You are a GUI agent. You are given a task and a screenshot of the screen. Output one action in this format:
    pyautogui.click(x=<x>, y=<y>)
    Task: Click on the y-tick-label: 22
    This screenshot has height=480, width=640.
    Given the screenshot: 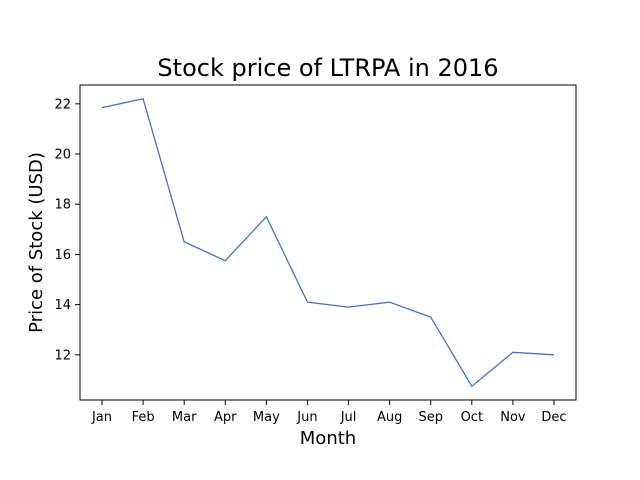 What is the action you would take?
    pyautogui.click(x=62, y=104)
    